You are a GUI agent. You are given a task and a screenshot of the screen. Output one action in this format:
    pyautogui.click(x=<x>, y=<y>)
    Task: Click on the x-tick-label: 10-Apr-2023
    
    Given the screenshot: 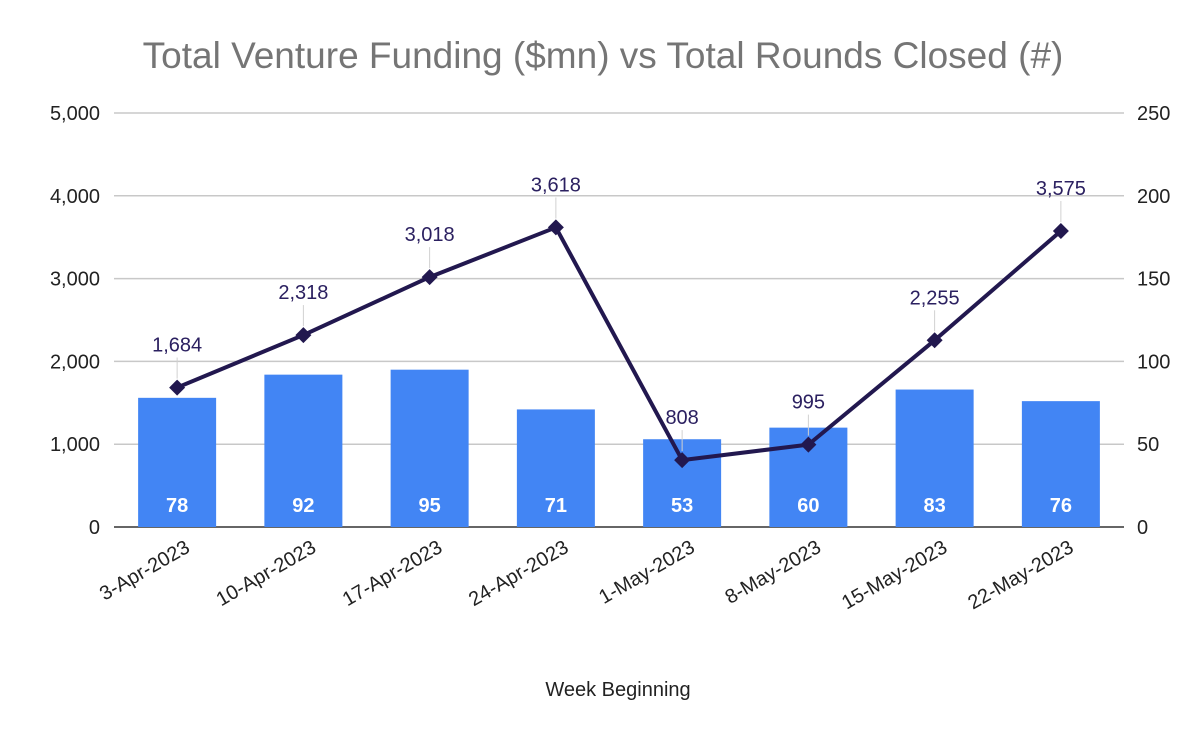 What is the action you would take?
    pyautogui.click(x=266, y=573)
    